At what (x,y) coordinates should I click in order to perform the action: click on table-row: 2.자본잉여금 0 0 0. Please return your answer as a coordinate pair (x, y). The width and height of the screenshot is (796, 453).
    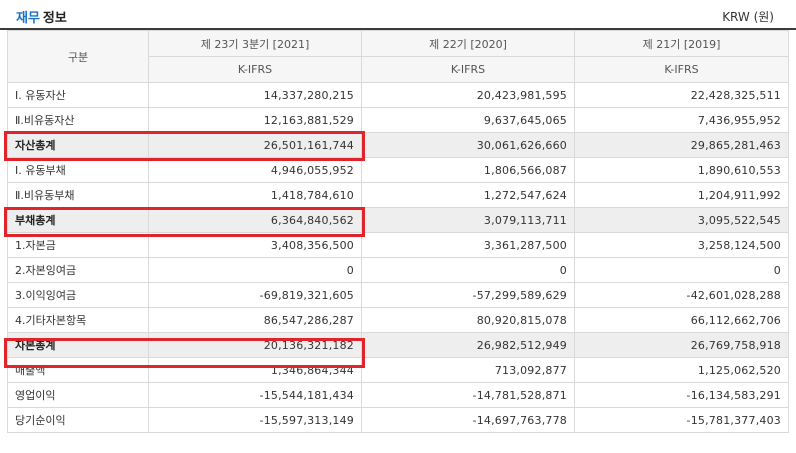
    Looking at the image, I should click on (398, 270).